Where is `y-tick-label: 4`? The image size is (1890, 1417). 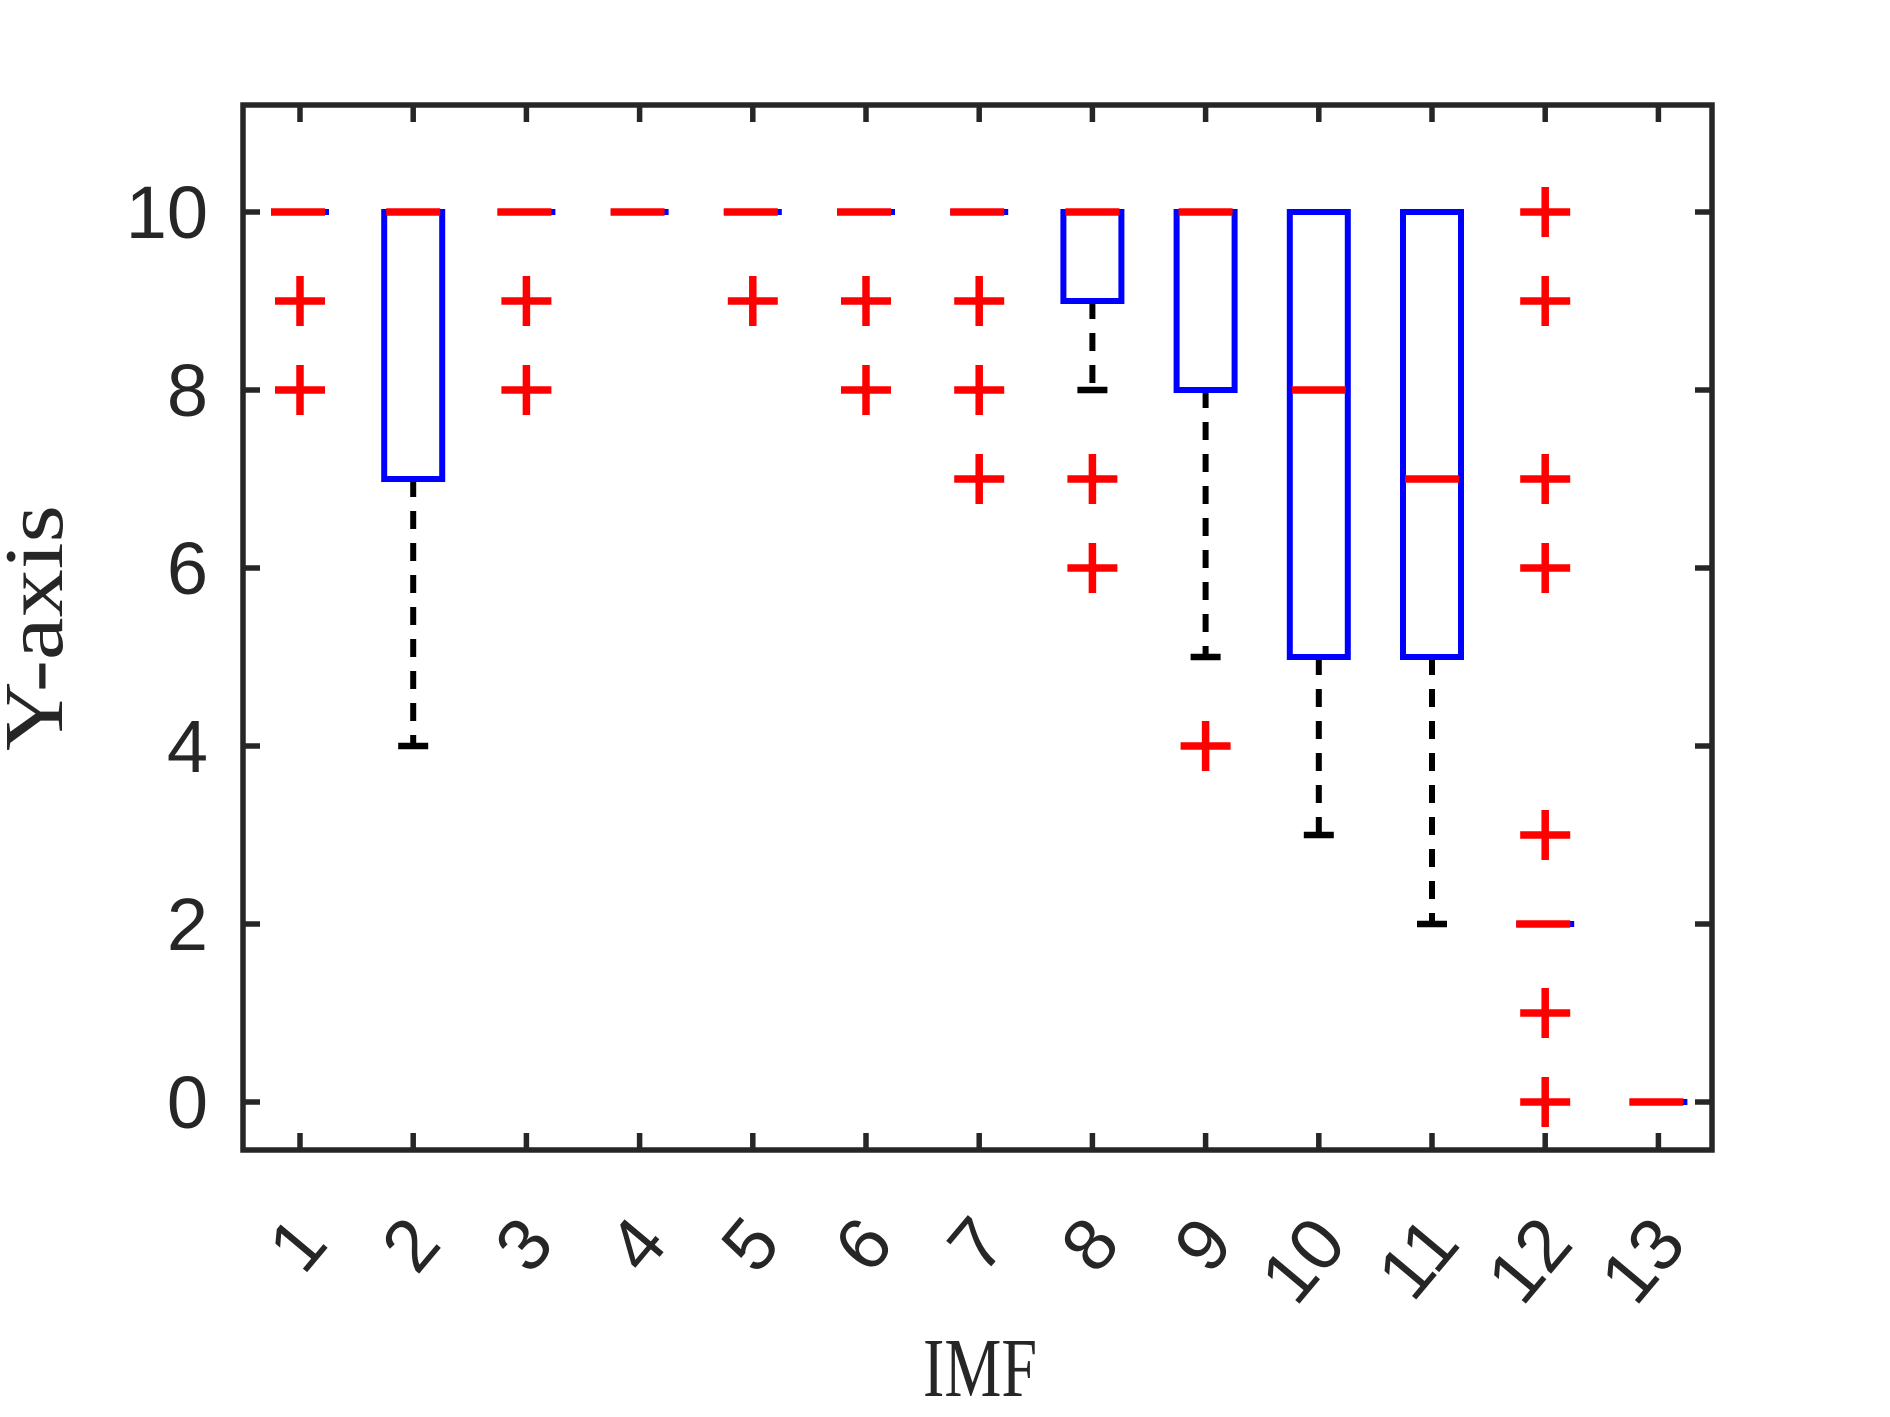 y-tick-label: 4 is located at coordinates (187, 746).